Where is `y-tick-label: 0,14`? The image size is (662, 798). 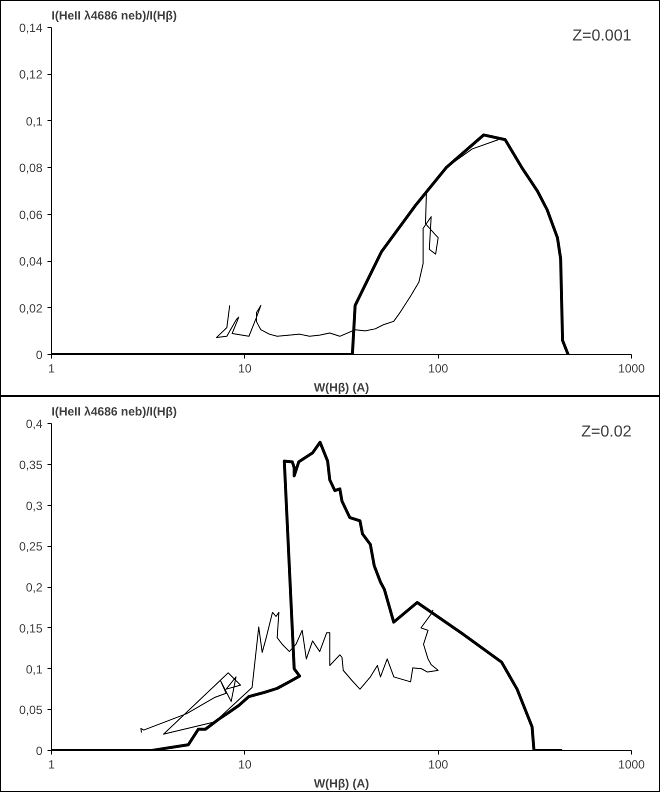
y-tick-label: 0,14 is located at coordinates (31, 28).